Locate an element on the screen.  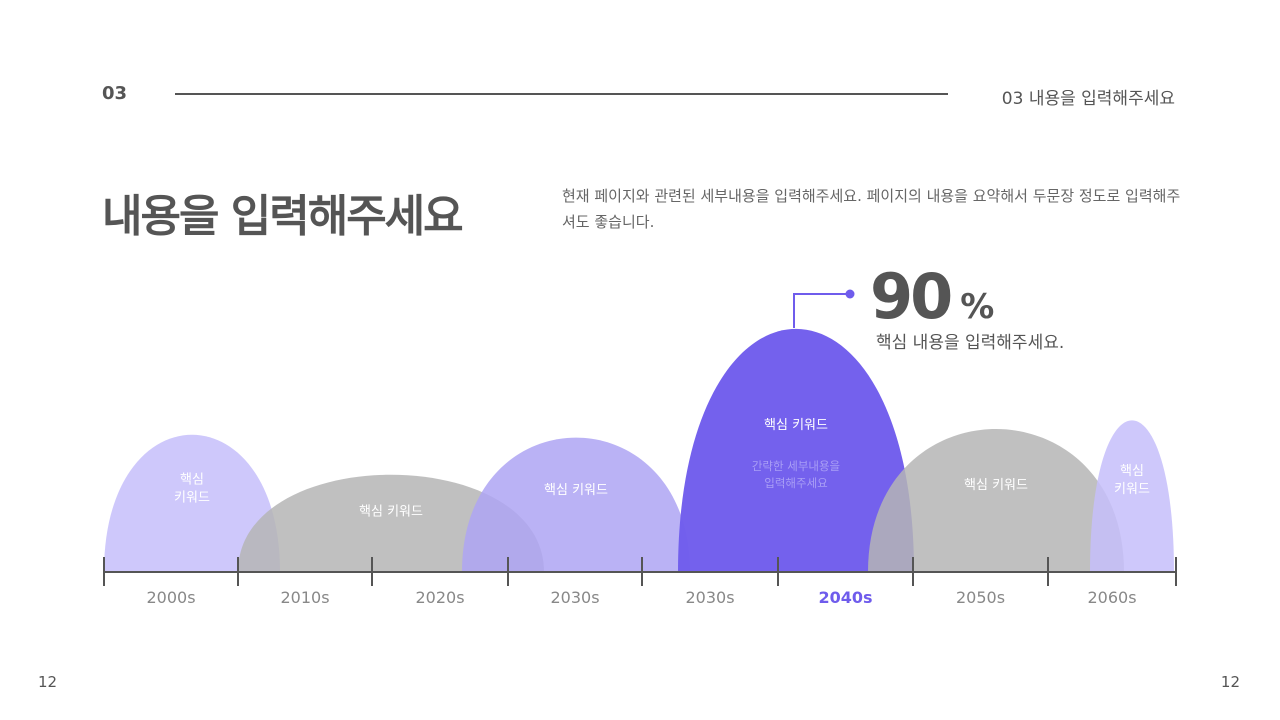
highlight-value: 90% is located at coordinates (932, 296).